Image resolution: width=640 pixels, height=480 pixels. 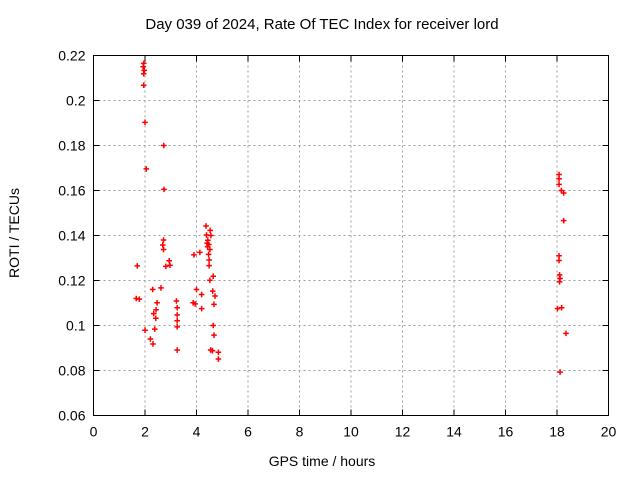 What do you see at coordinates (71, 371) in the screenshot?
I see `y-tick-label: 0.08` at bounding box center [71, 371].